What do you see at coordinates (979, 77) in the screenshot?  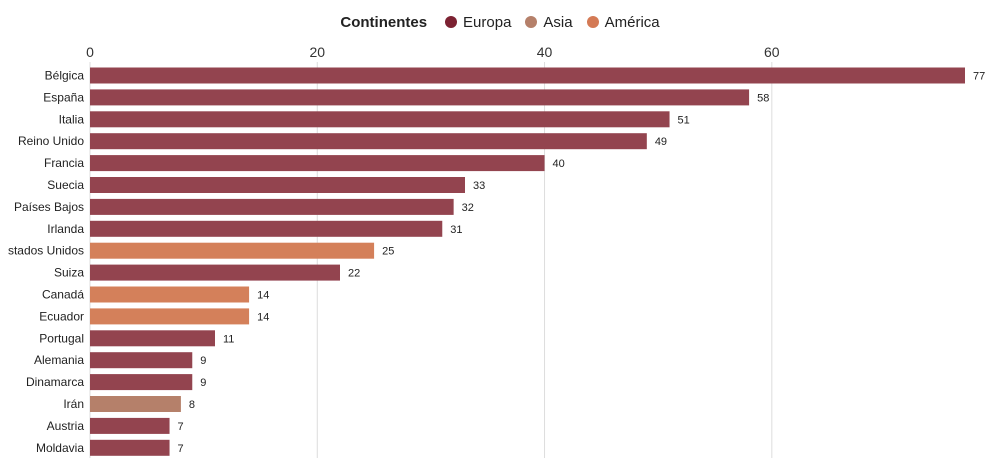 I see `data-label: 77` at bounding box center [979, 77].